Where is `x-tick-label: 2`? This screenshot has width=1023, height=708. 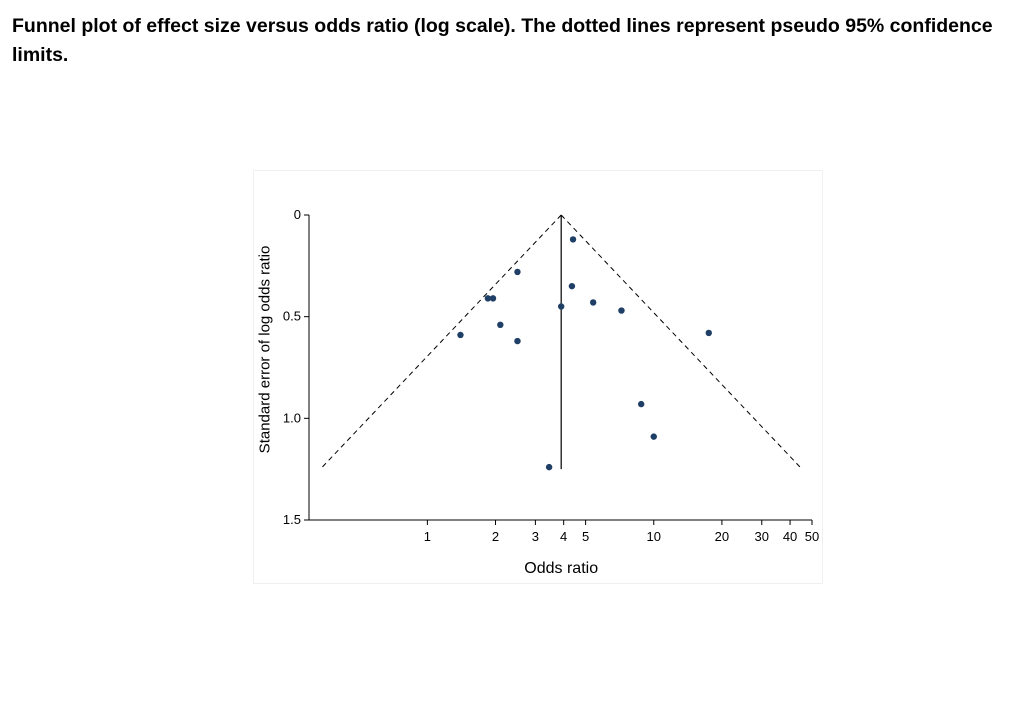
x-tick-label: 2 is located at coordinates (495, 536).